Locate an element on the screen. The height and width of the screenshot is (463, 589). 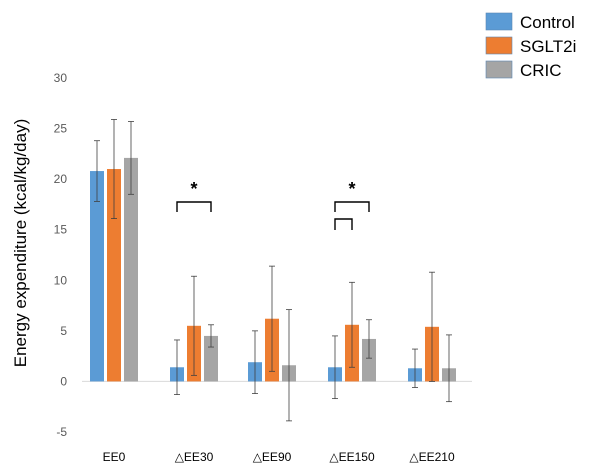
x-axis: EE0 △EE30 △EE90 △EE150 △EE210 is located at coordinates (279, 456).